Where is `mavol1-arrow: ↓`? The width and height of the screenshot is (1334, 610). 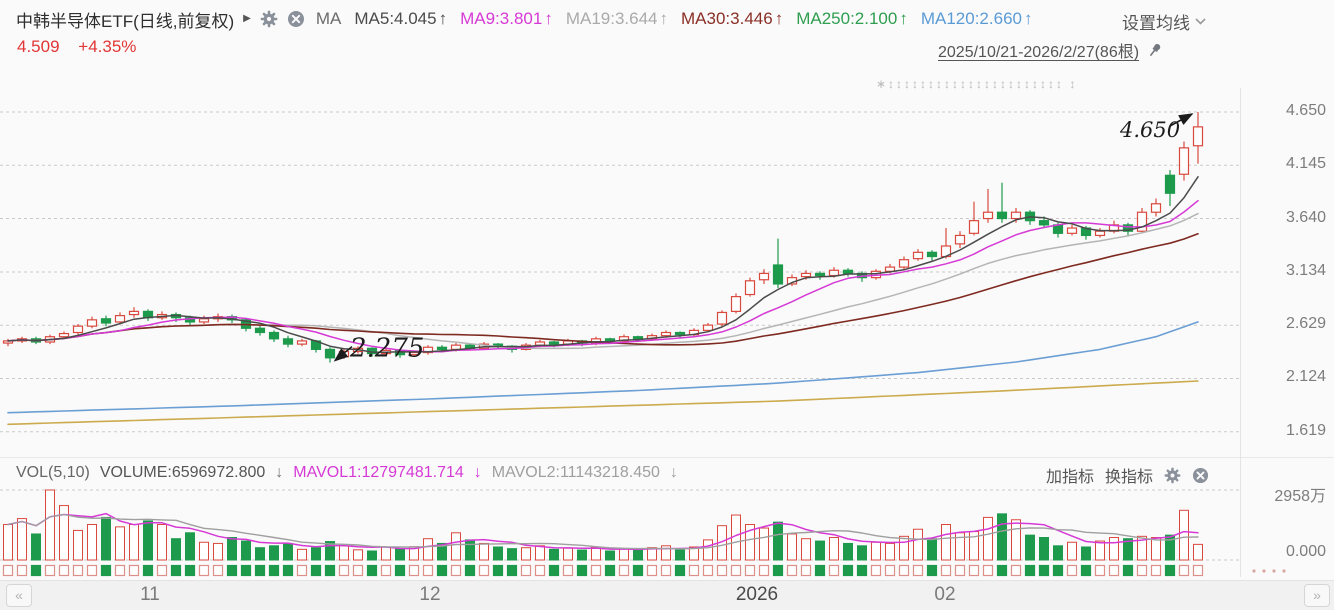
mavol1-arrow: ↓ is located at coordinates (477, 472).